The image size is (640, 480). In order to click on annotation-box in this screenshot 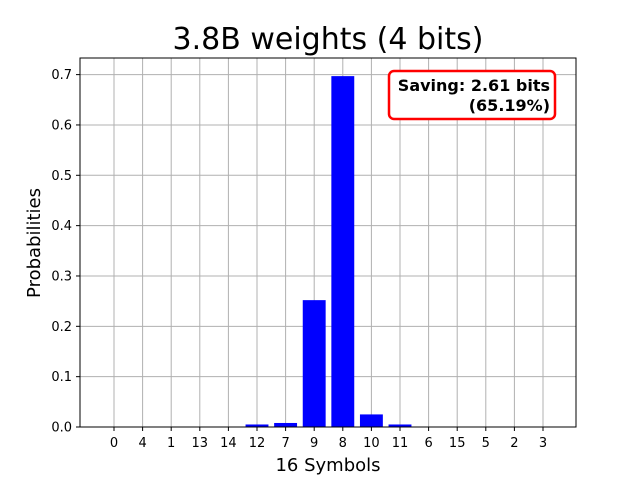, I will do `click(472, 95)`.